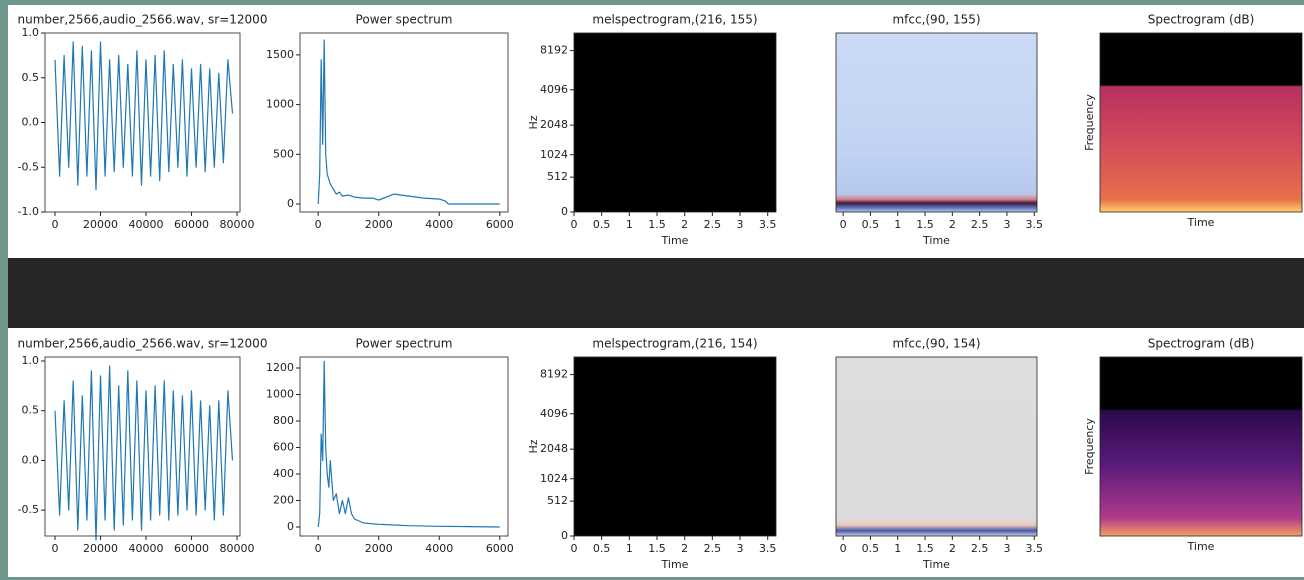 This screenshot has width=1304, height=580. What do you see at coordinates (1201, 344) in the screenshot?
I see `subplot-title: Spectrogram (dB)` at bounding box center [1201, 344].